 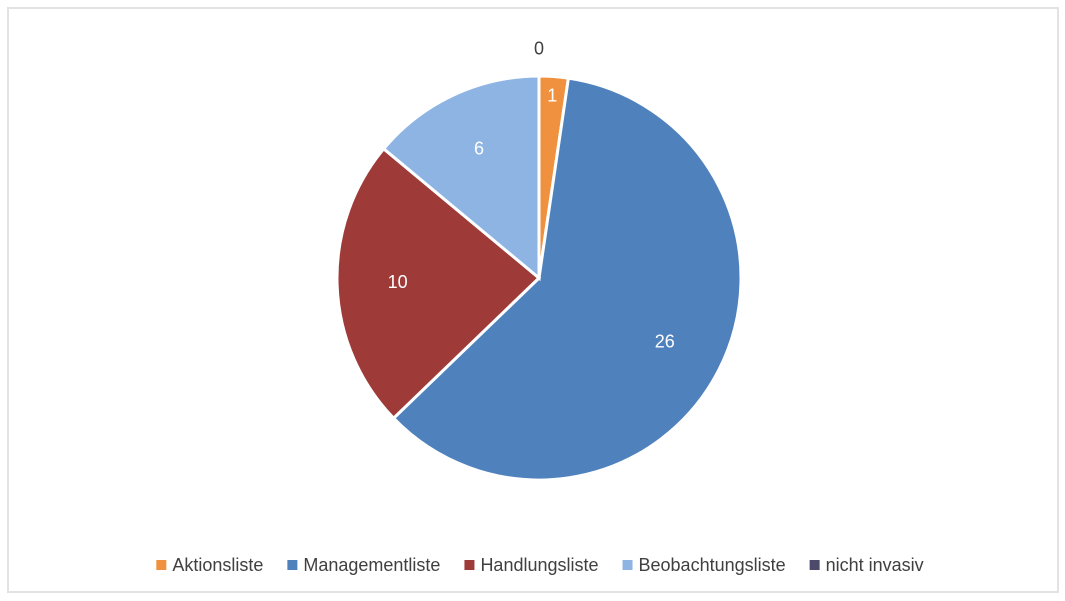 I want to click on legend-label: Handlungsliste, so click(x=539, y=565).